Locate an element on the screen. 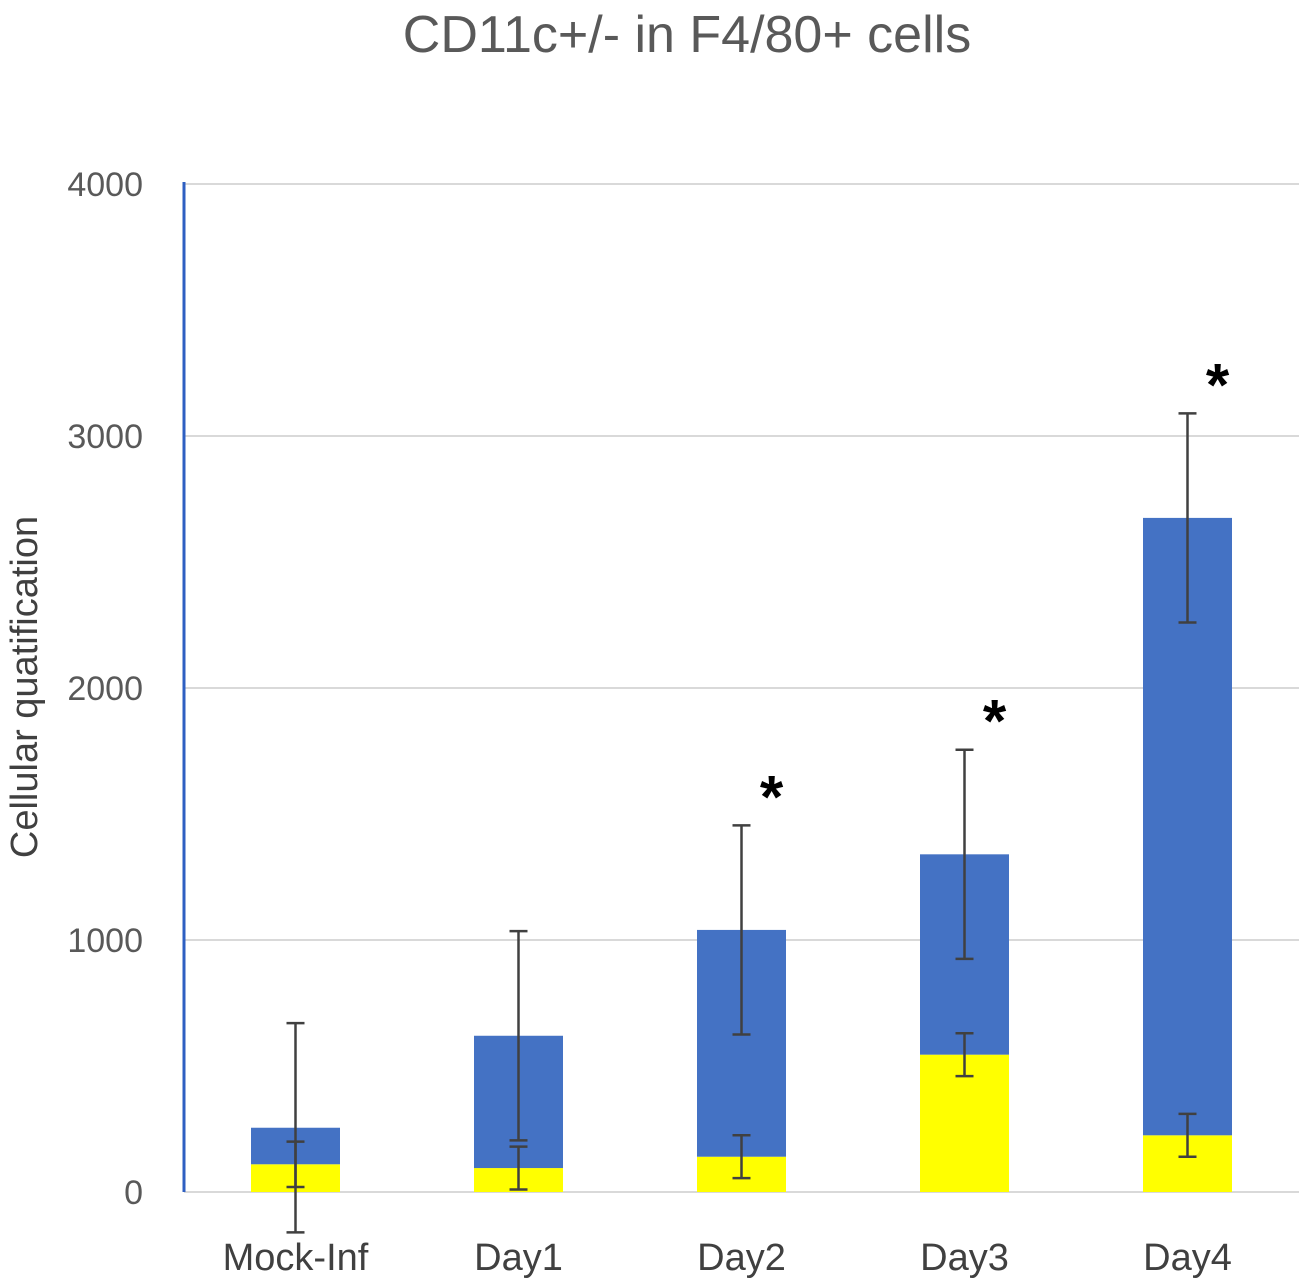 This screenshot has width=1299, height=1284. y-axis-label: Cellular quatification is located at coordinates (25, 687).